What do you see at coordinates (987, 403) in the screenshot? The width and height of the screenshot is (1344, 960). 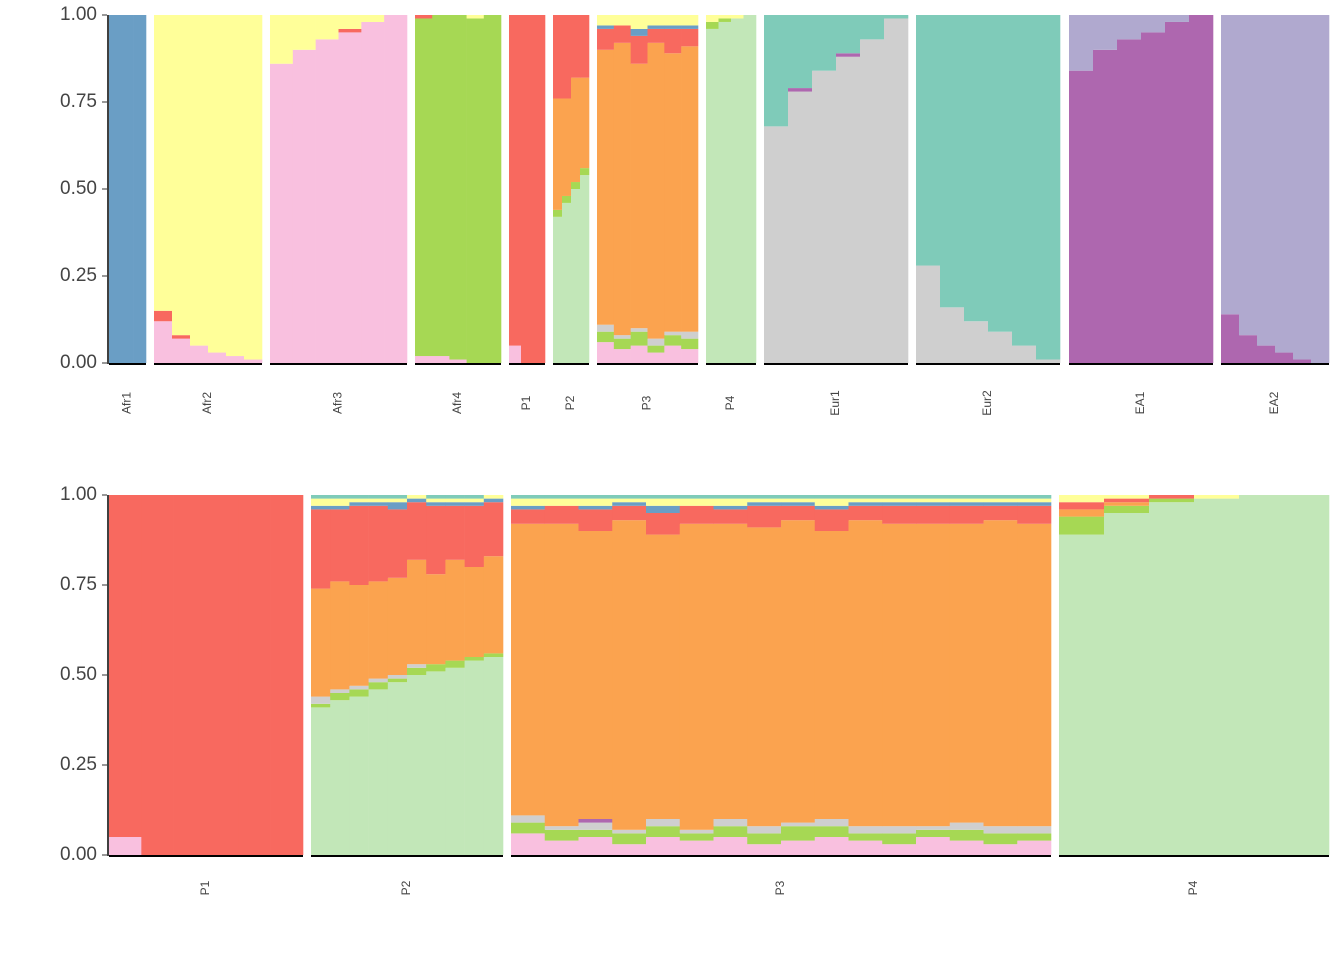 I see `population-label: Eur2` at bounding box center [987, 403].